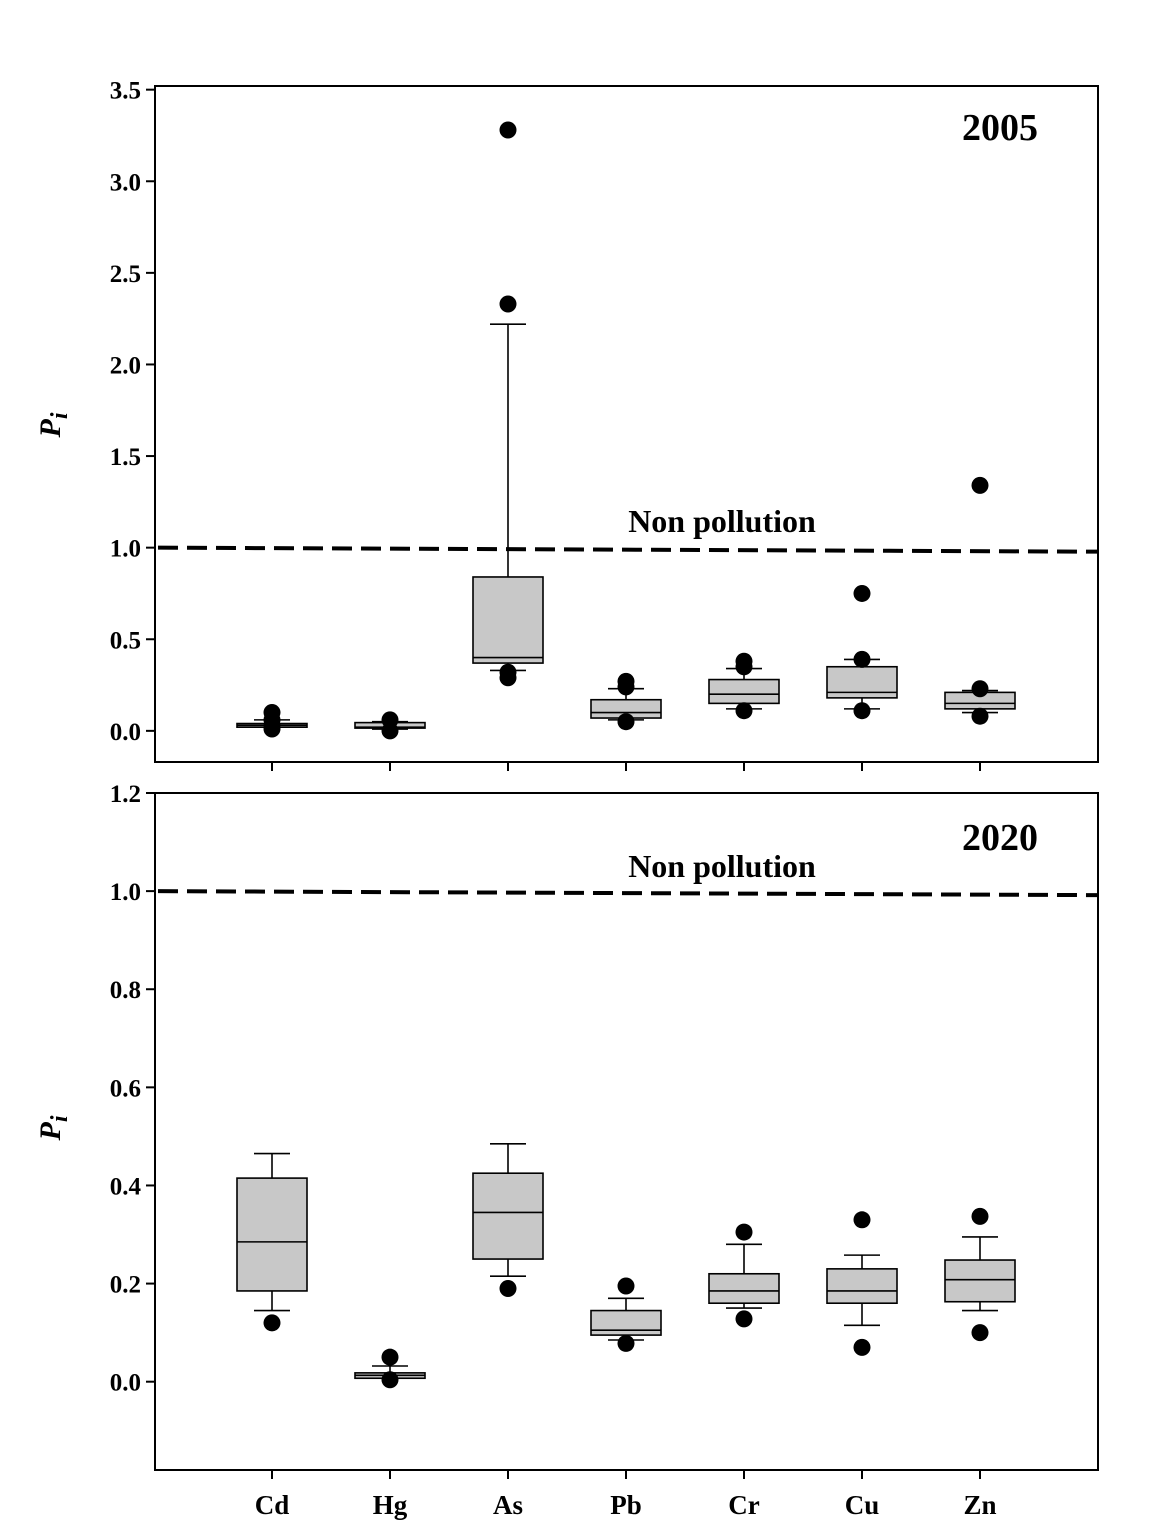 The image size is (1176, 1540). Describe the element at coordinates (508, 1505) in the screenshot. I see `x-category-label: As` at that location.